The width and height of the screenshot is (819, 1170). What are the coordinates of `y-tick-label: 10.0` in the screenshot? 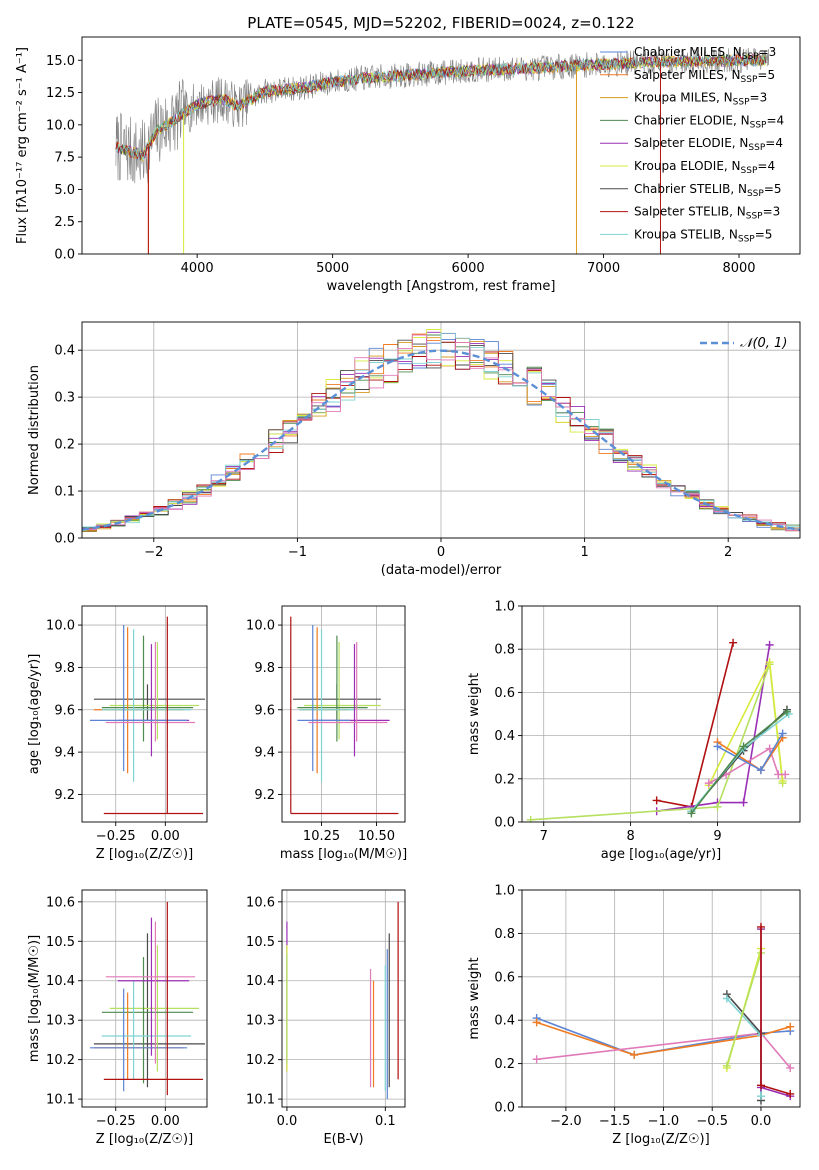 It's located at (60, 626).